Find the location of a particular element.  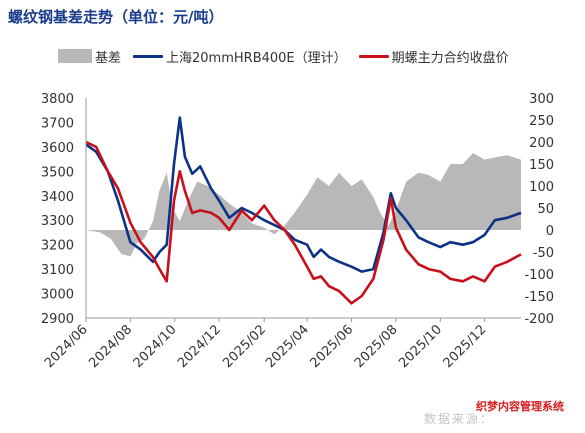

y-right-tick-label: -150 is located at coordinates (539, 297).